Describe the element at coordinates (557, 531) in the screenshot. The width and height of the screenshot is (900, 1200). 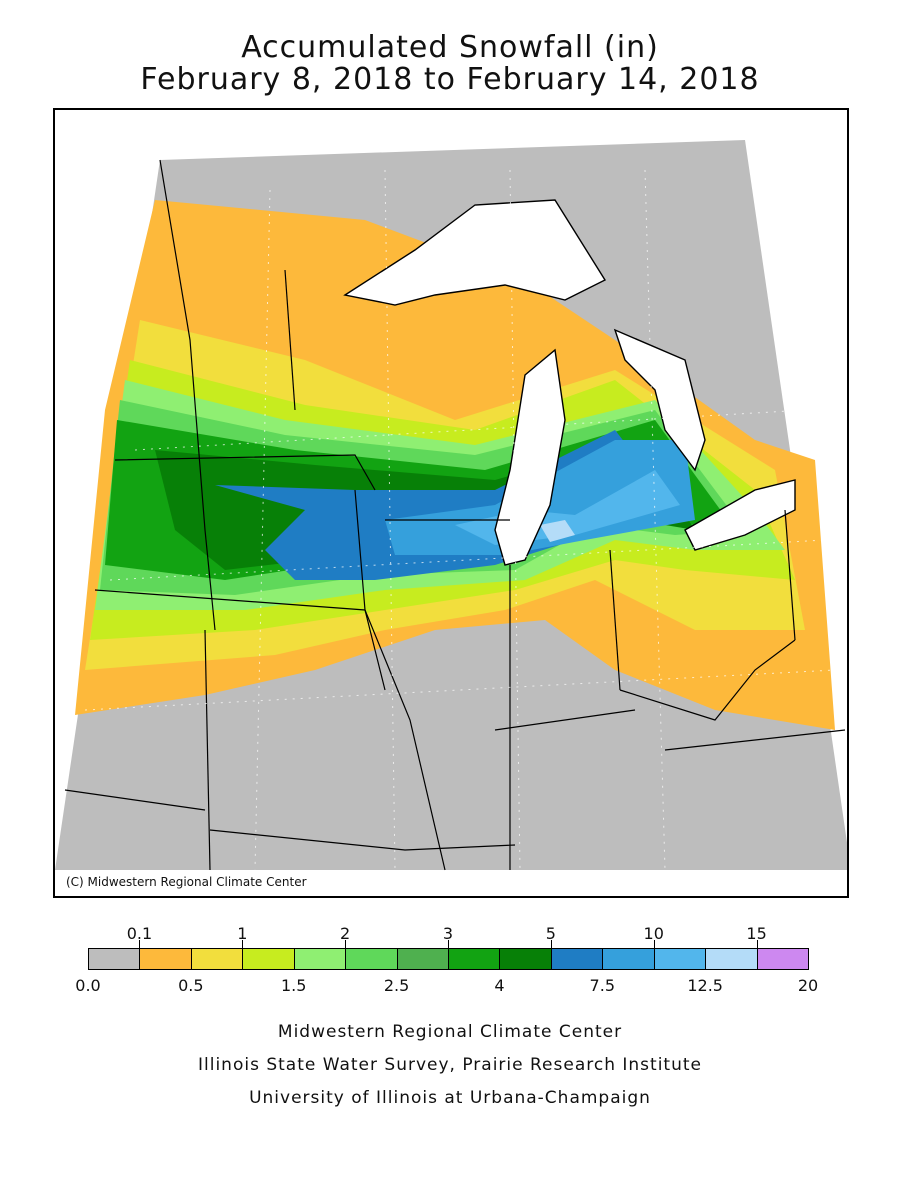
I see `band-12.5` at that location.